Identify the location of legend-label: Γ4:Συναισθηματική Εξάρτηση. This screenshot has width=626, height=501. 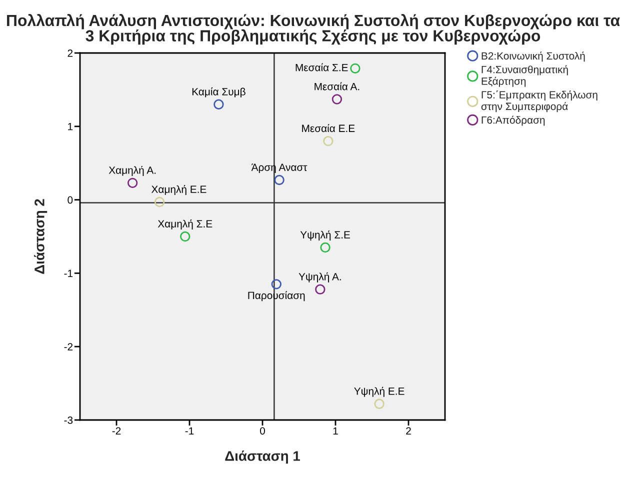
(525, 76).